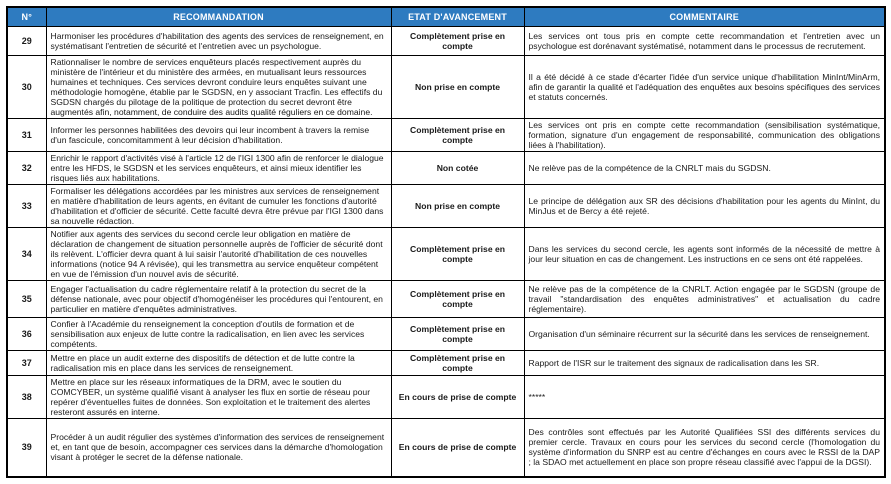  What do you see at coordinates (704, 16) in the screenshot?
I see `column-header-comment: COMMENTAIRE` at bounding box center [704, 16].